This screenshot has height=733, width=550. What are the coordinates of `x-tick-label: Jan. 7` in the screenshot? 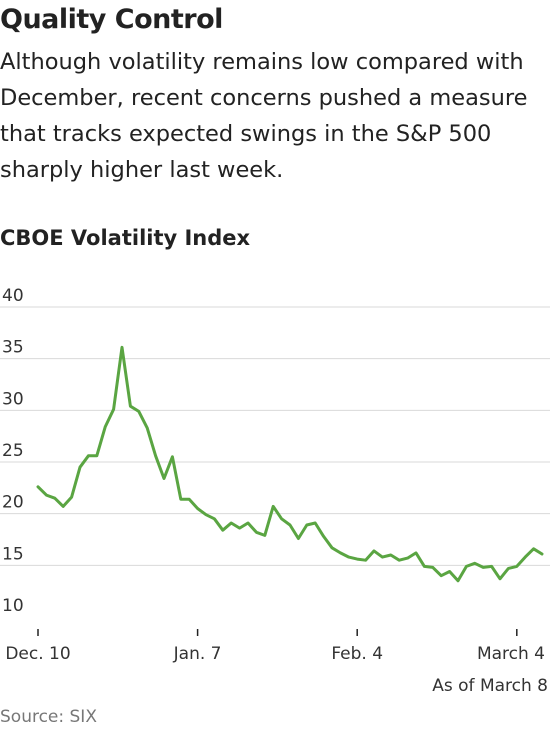 It's located at (197, 654).